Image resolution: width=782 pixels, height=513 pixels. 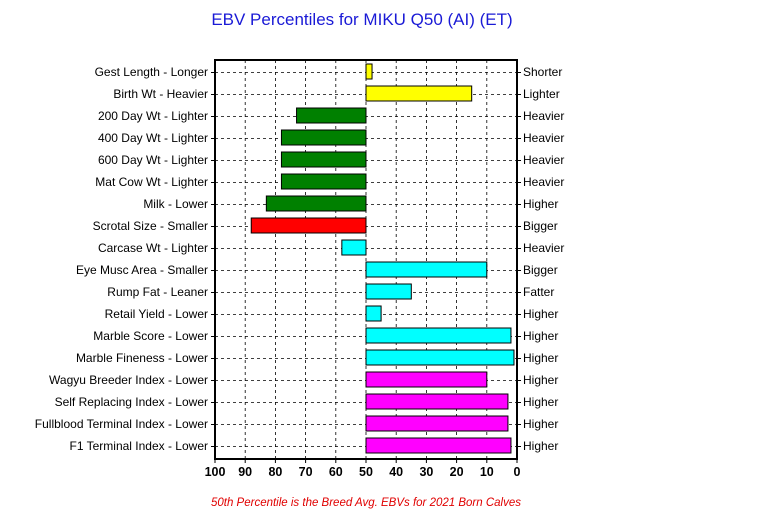 I want to click on row-label-left: Scrotal Size - Smaller, so click(x=150, y=226).